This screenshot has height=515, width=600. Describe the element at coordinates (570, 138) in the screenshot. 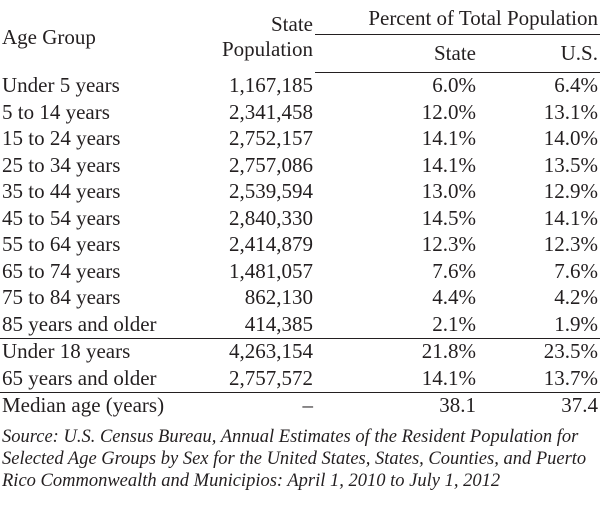

I see `us-percent-cell: 14.0%` at that location.